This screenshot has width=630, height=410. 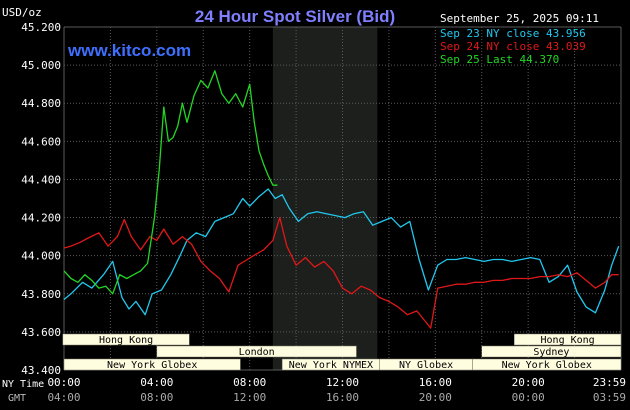 What do you see at coordinates (528, 397) in the screenshot?
I see `x-tick-label-gmt: 00:00` at bounding box center [528, 397].